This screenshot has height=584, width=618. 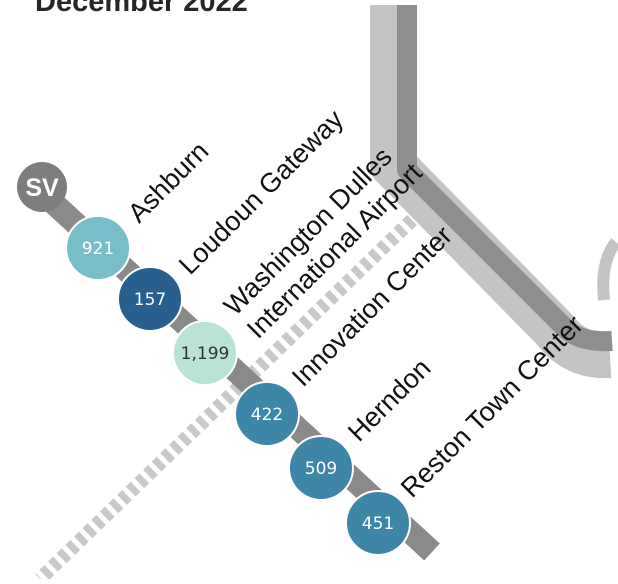 I want to click on ridership-value: 422, so click(x=267, y=415).